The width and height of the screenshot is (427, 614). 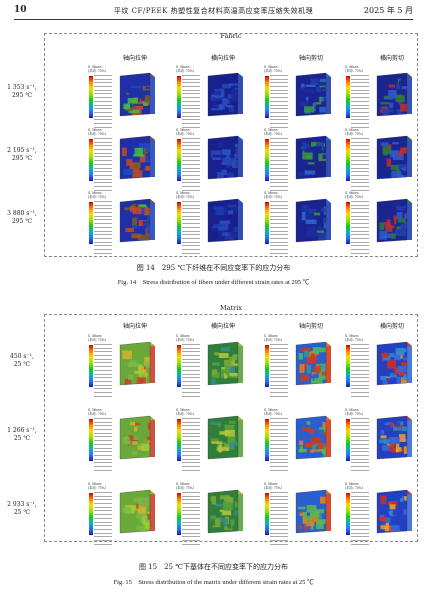 I want to click on strain-rate-label: 450 s⁻¹,, so click(x=22, y=356).